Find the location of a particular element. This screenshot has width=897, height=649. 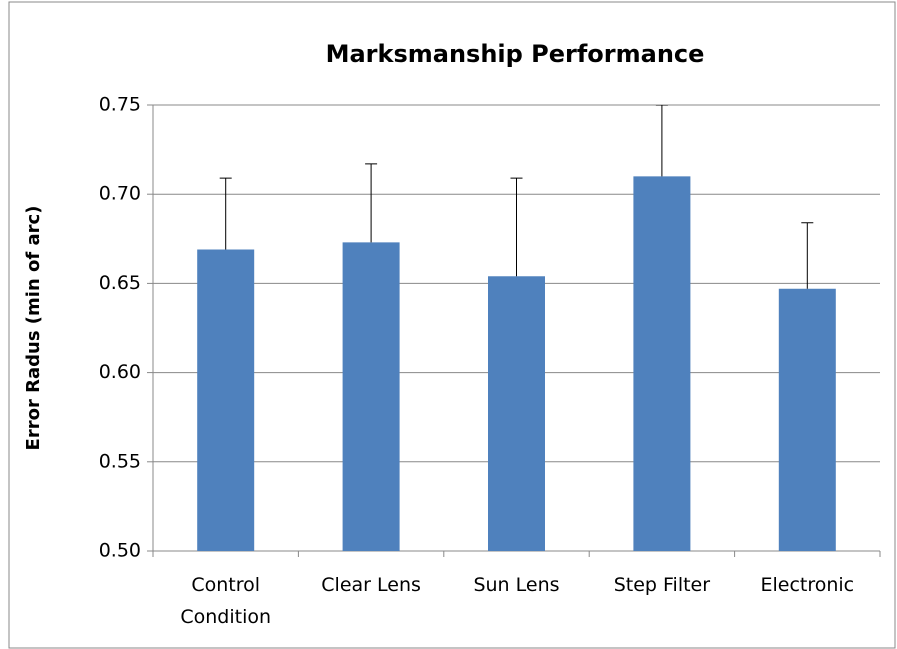

y-tick-label: 0.60 is located at coordinates (120, 372).